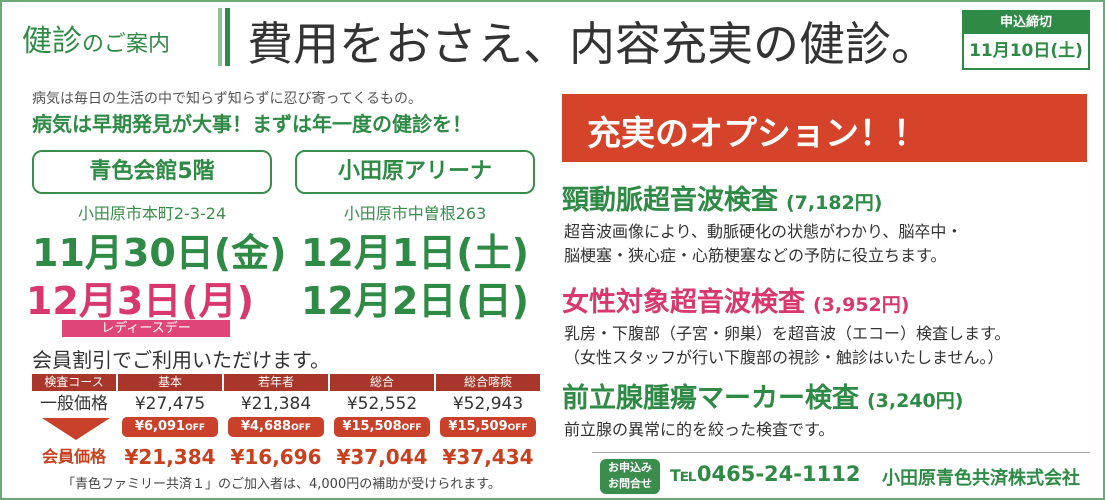  I want to click on option-desc: 乳房・下腹部（子宮・卵巣）を超音波（エコー）検査します。, so click(787, 333).